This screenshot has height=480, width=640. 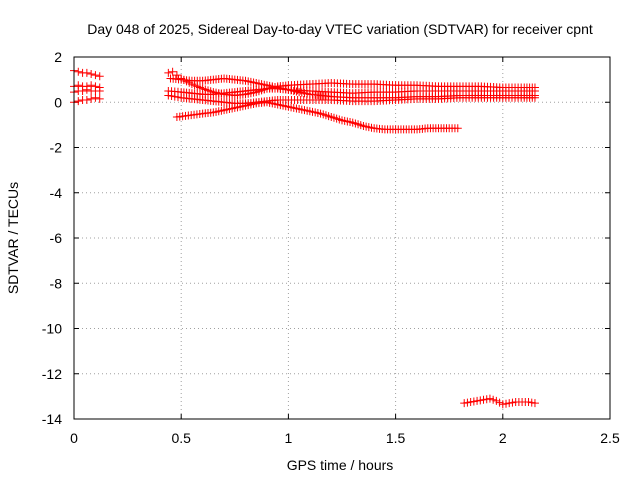 What do you see at coordinates (13, 238) in the screenshot?
I see `y-axis-label: SDTVAR / TECUs` at bounding box center [13, 238].